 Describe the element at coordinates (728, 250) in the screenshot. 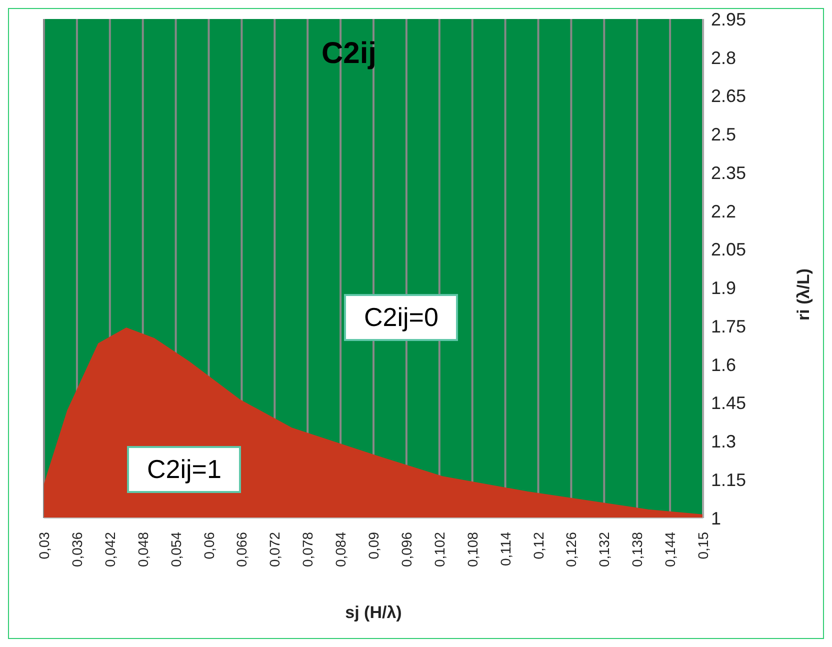

I see `y-tick-label: 2.05` at that location.